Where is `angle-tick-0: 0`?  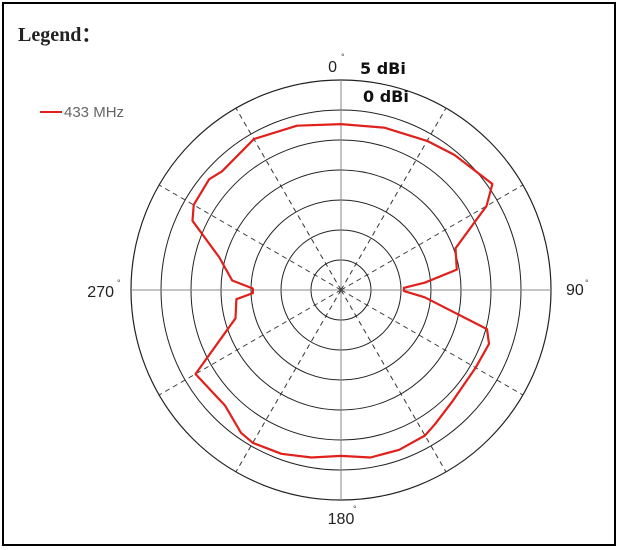 angle-tick-0: 0 is located at coordinates (332, 67).